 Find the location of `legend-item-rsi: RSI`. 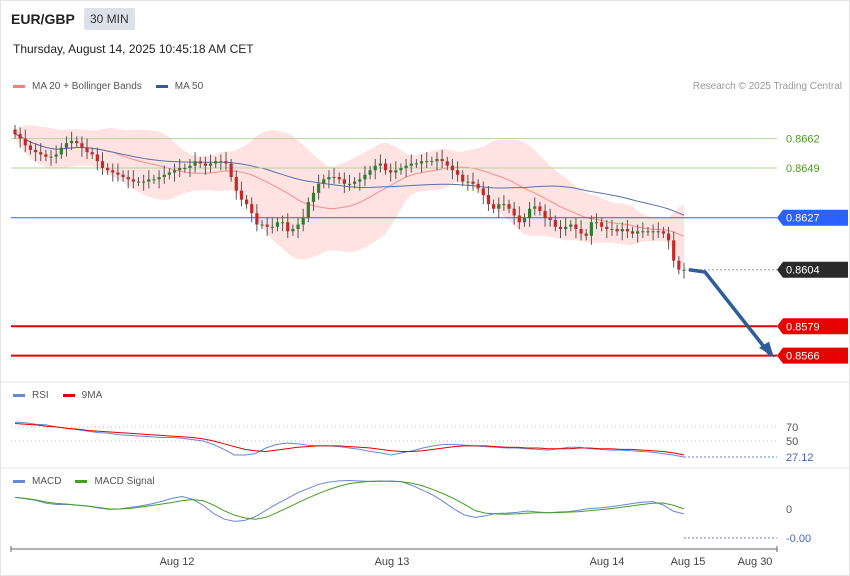

legend-item-rsi: RSI is located at coordinates (31, 395).